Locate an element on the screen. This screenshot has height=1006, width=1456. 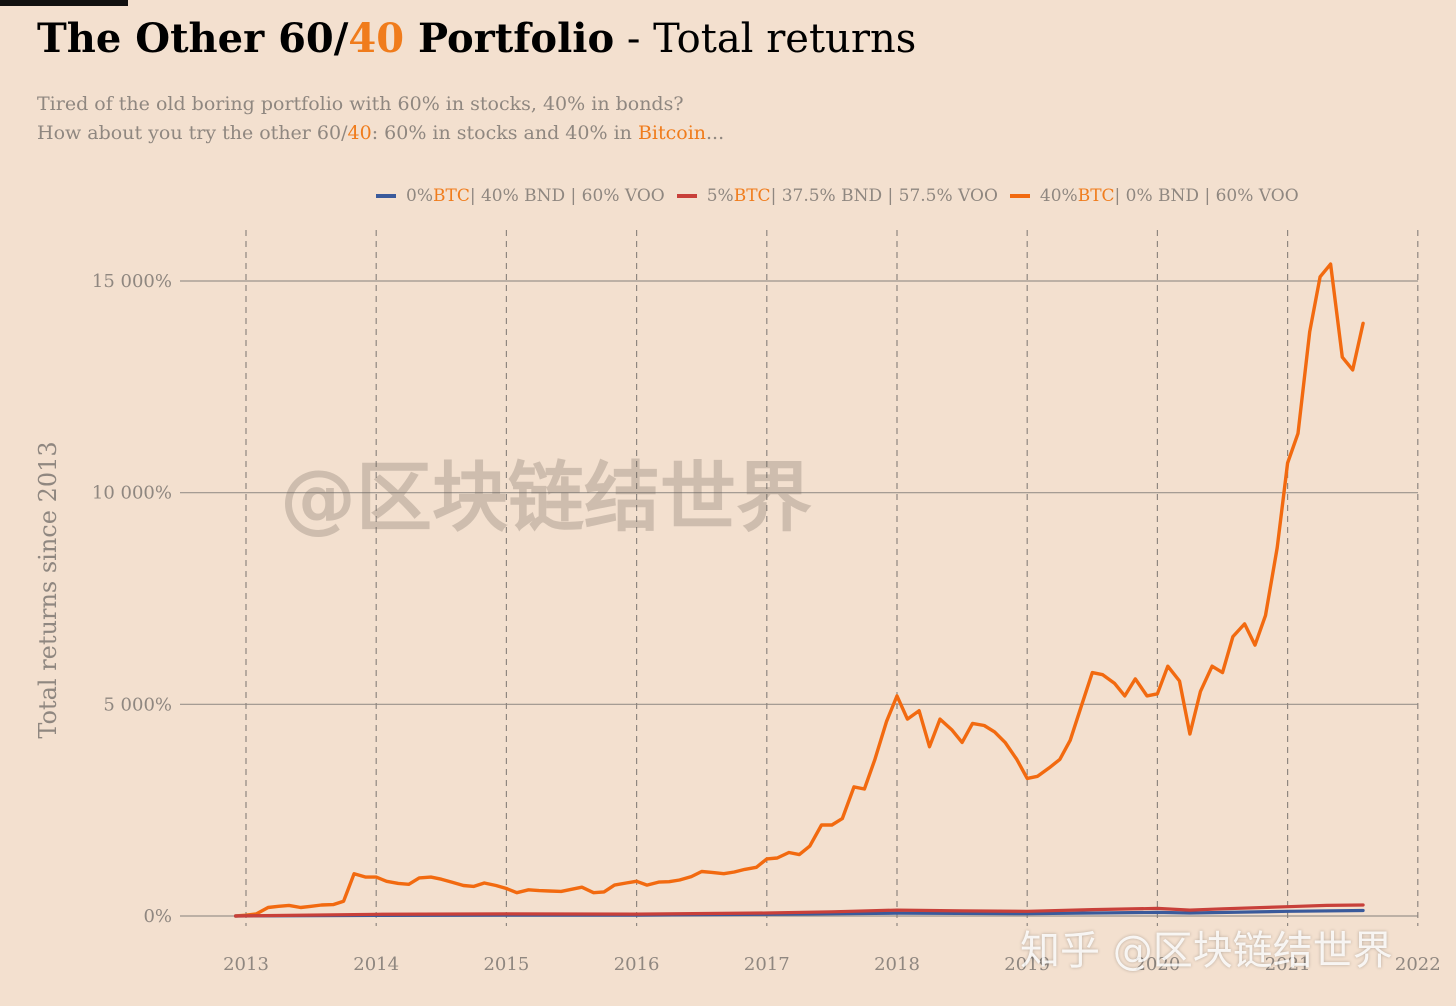
legend-swatch-0btc is located at coordinates (386, 196).